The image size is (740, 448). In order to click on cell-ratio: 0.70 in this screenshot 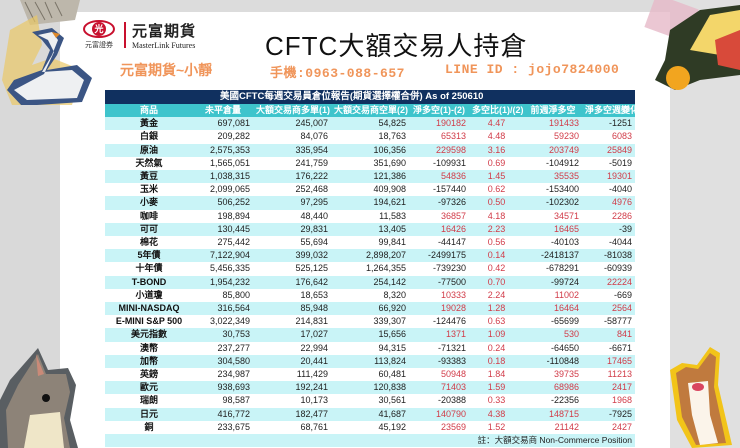, I will do `click(496, 282)`.